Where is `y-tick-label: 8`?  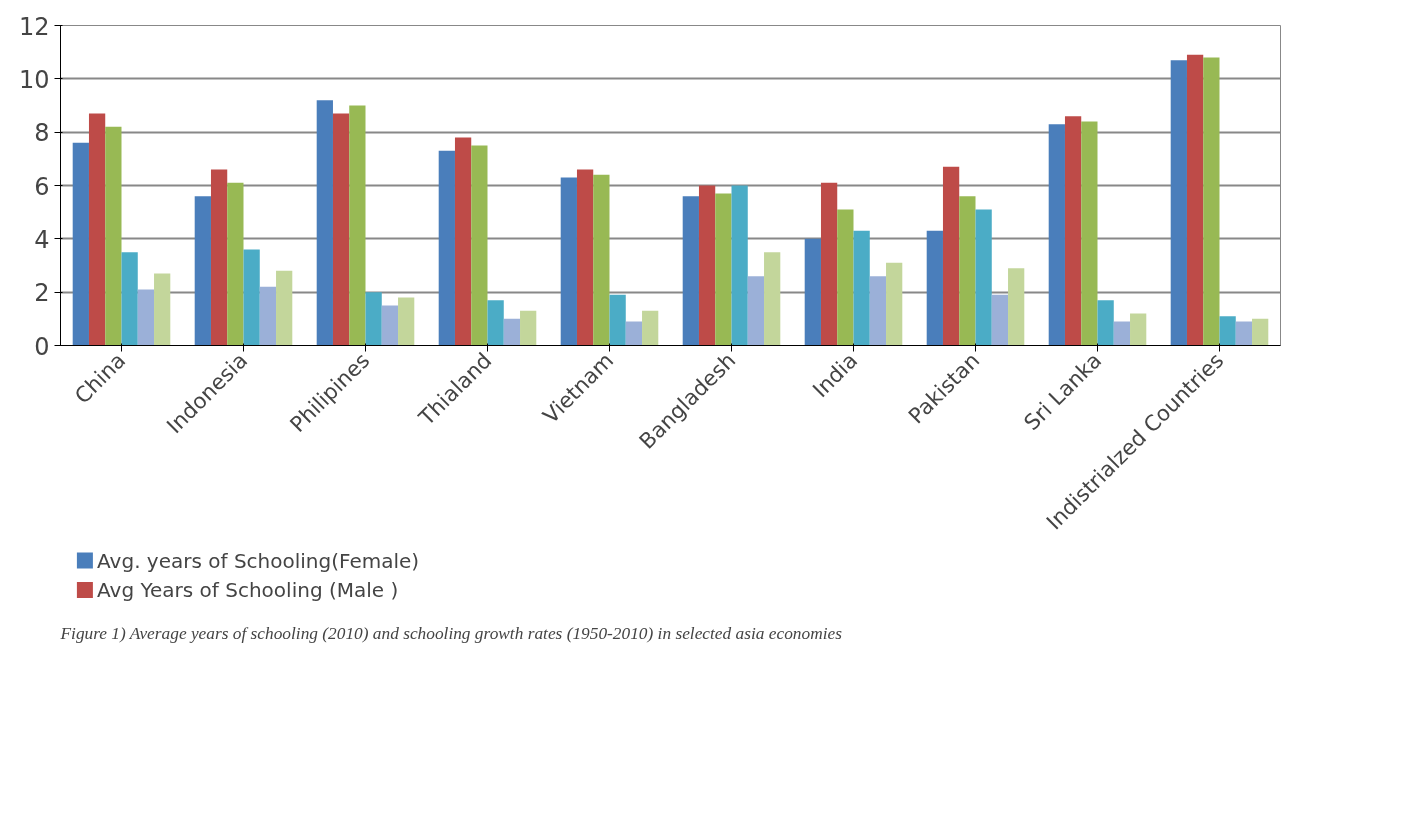 y-tick-label: 8 is located at coordinates (42, 133).